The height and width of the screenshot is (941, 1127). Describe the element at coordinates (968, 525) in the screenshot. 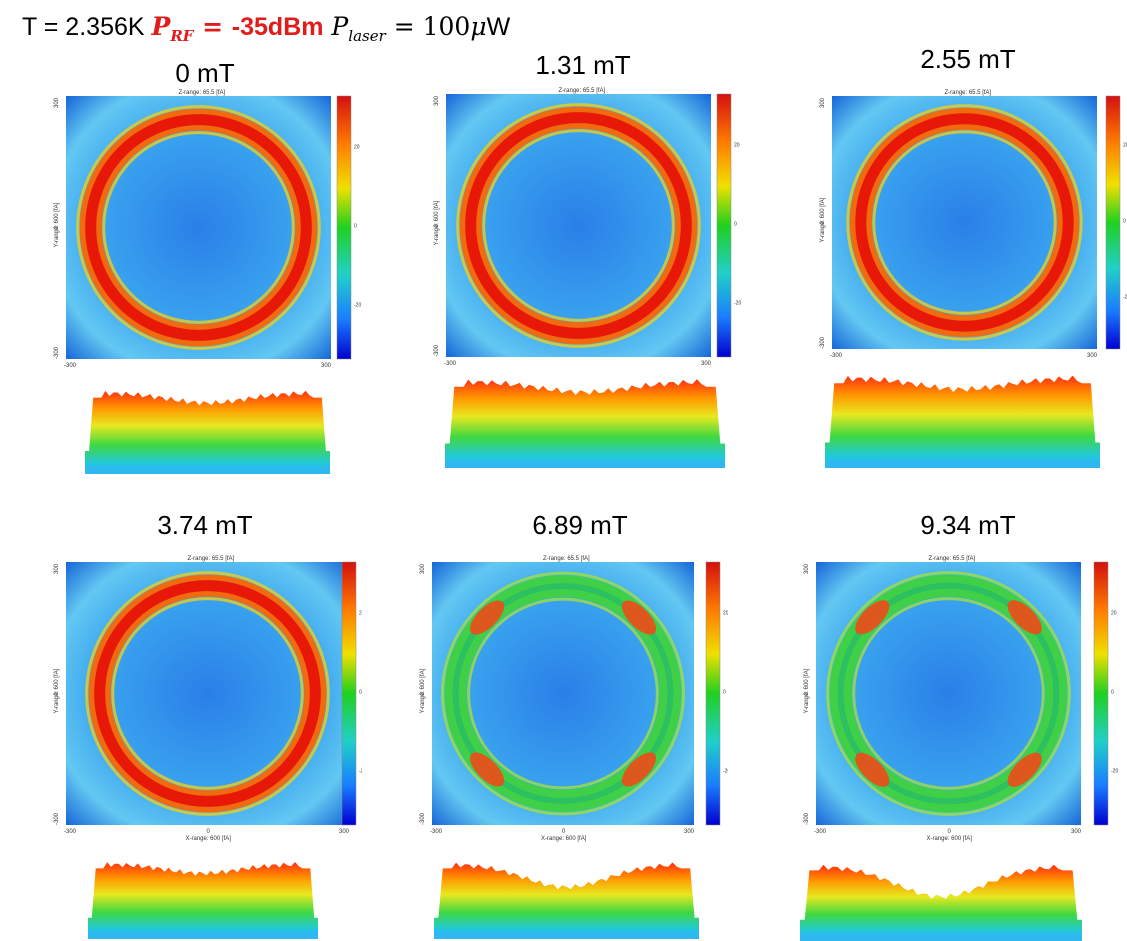

I see `field-title-5: 9.34 mT` at that location.